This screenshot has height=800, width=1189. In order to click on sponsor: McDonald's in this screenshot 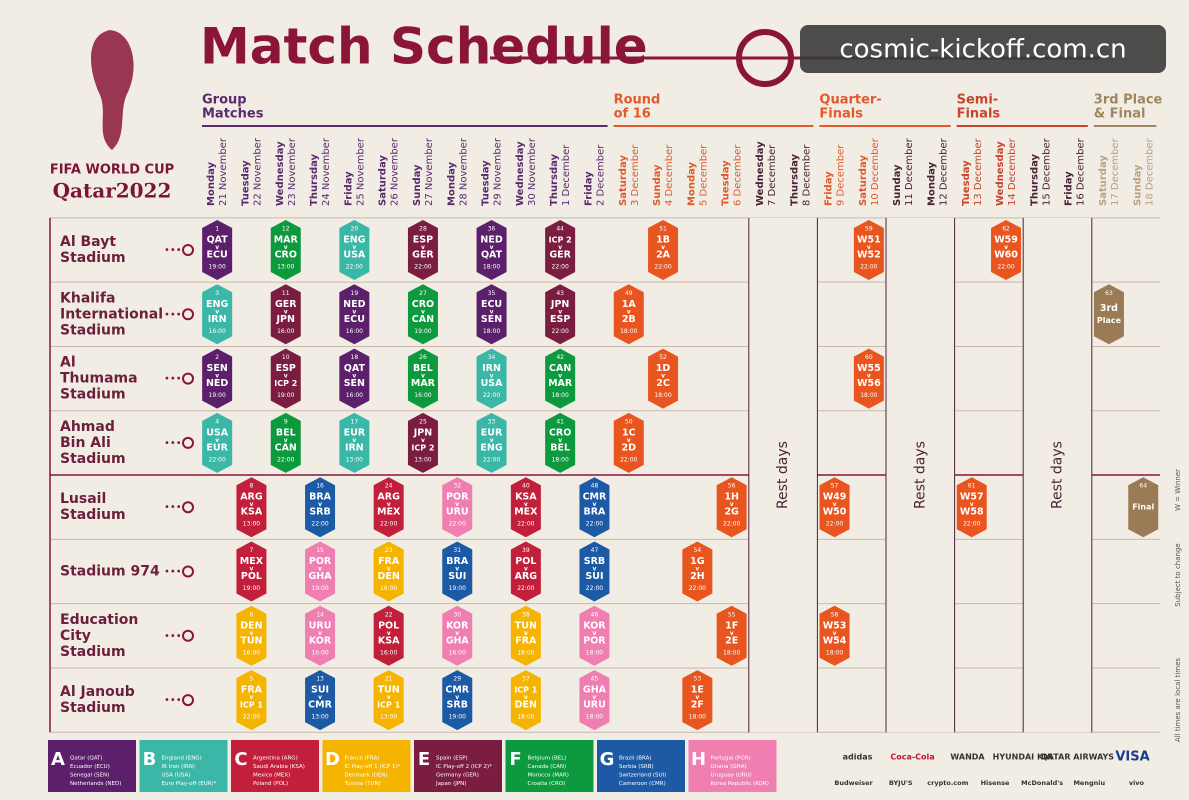, I will do `click(1042, 783)`.